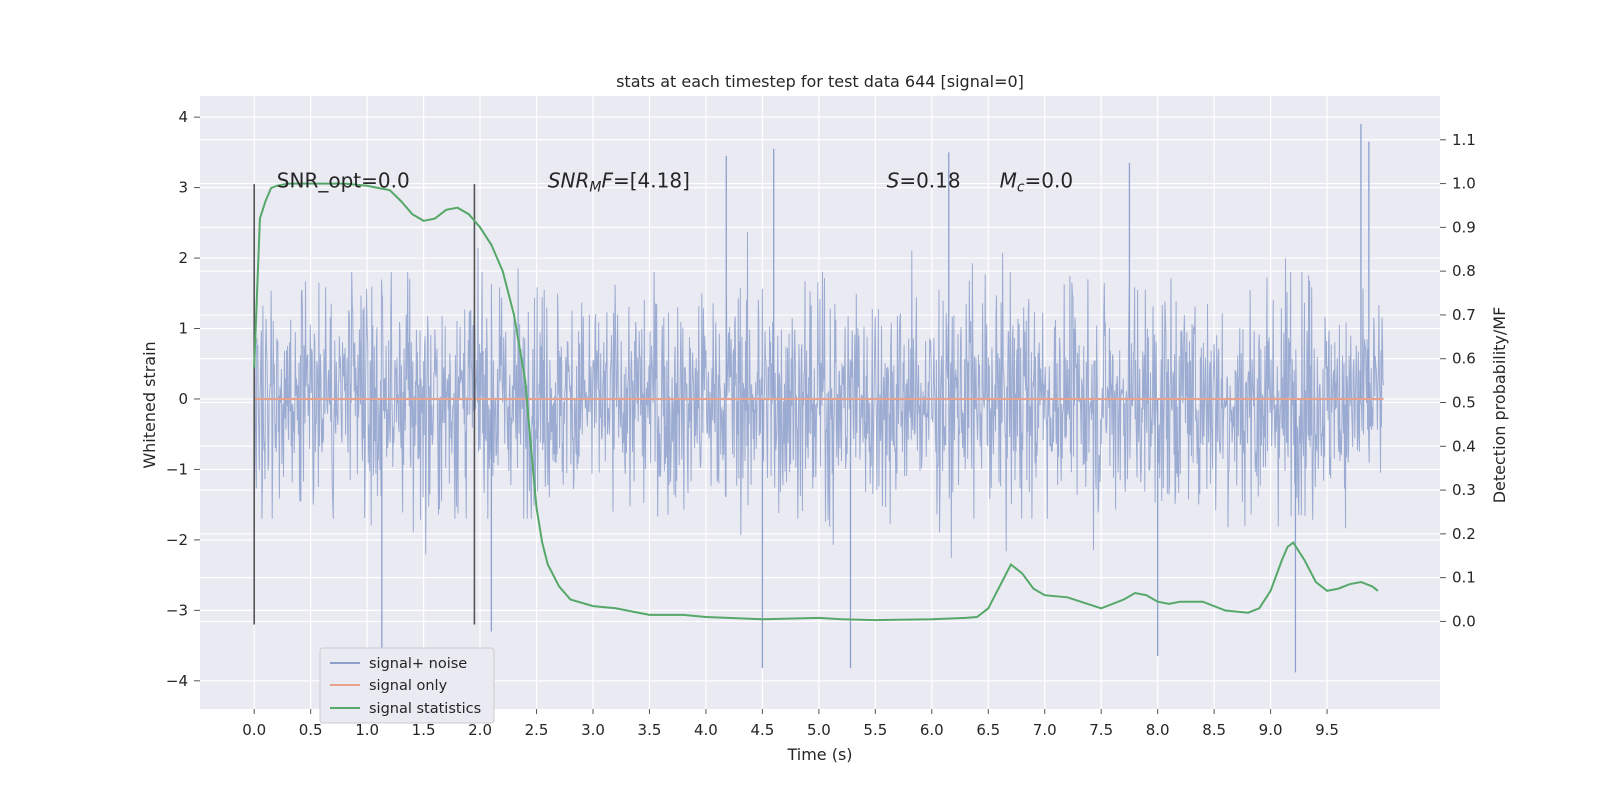 Image resolution: width=1600 pixels, height=800 pixels. What do you see at coordinates (1327, 730) in the screenshot?
I see `x-tick-label: 9.5` at bounding box center [1327, 730].